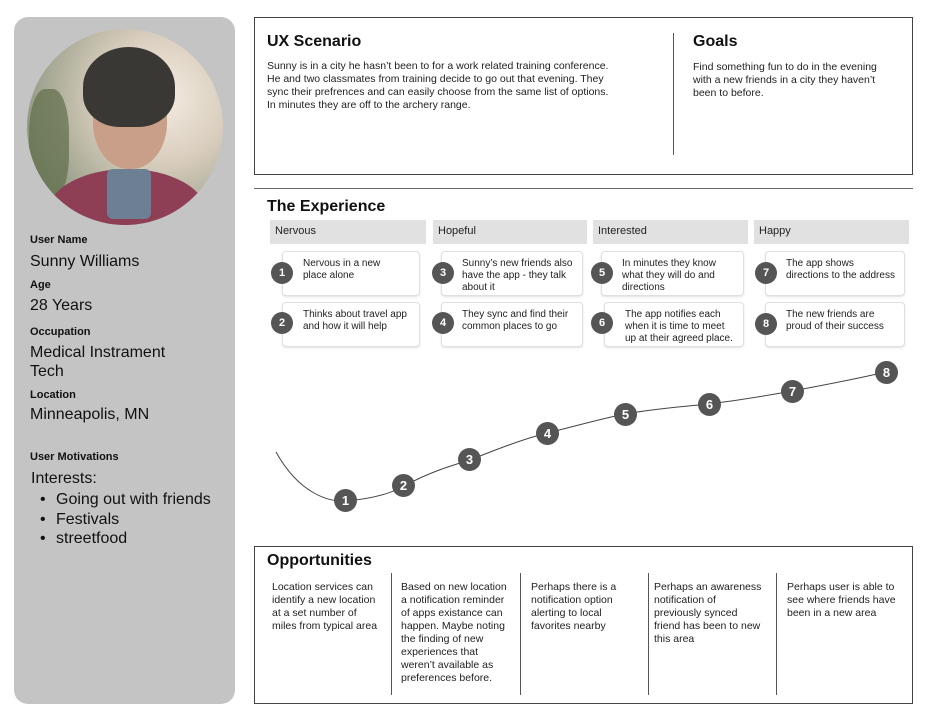  I want to click on location-label: Location, so click(53, 395).